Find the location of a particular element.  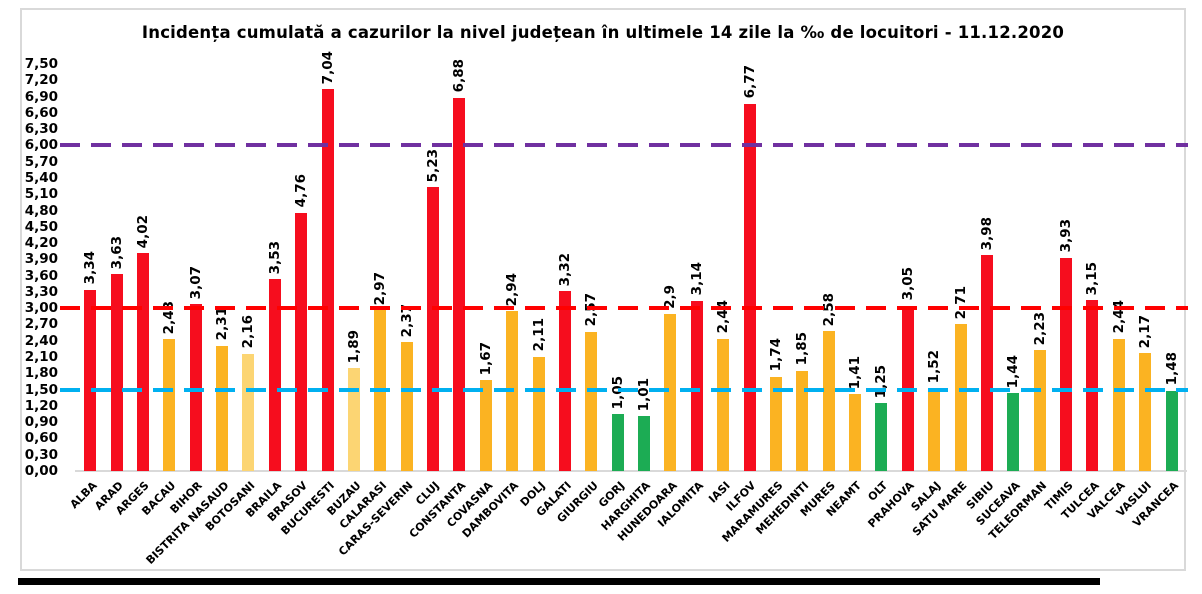

y-tick-label: 0,60 is located at coordinates (41, 438).